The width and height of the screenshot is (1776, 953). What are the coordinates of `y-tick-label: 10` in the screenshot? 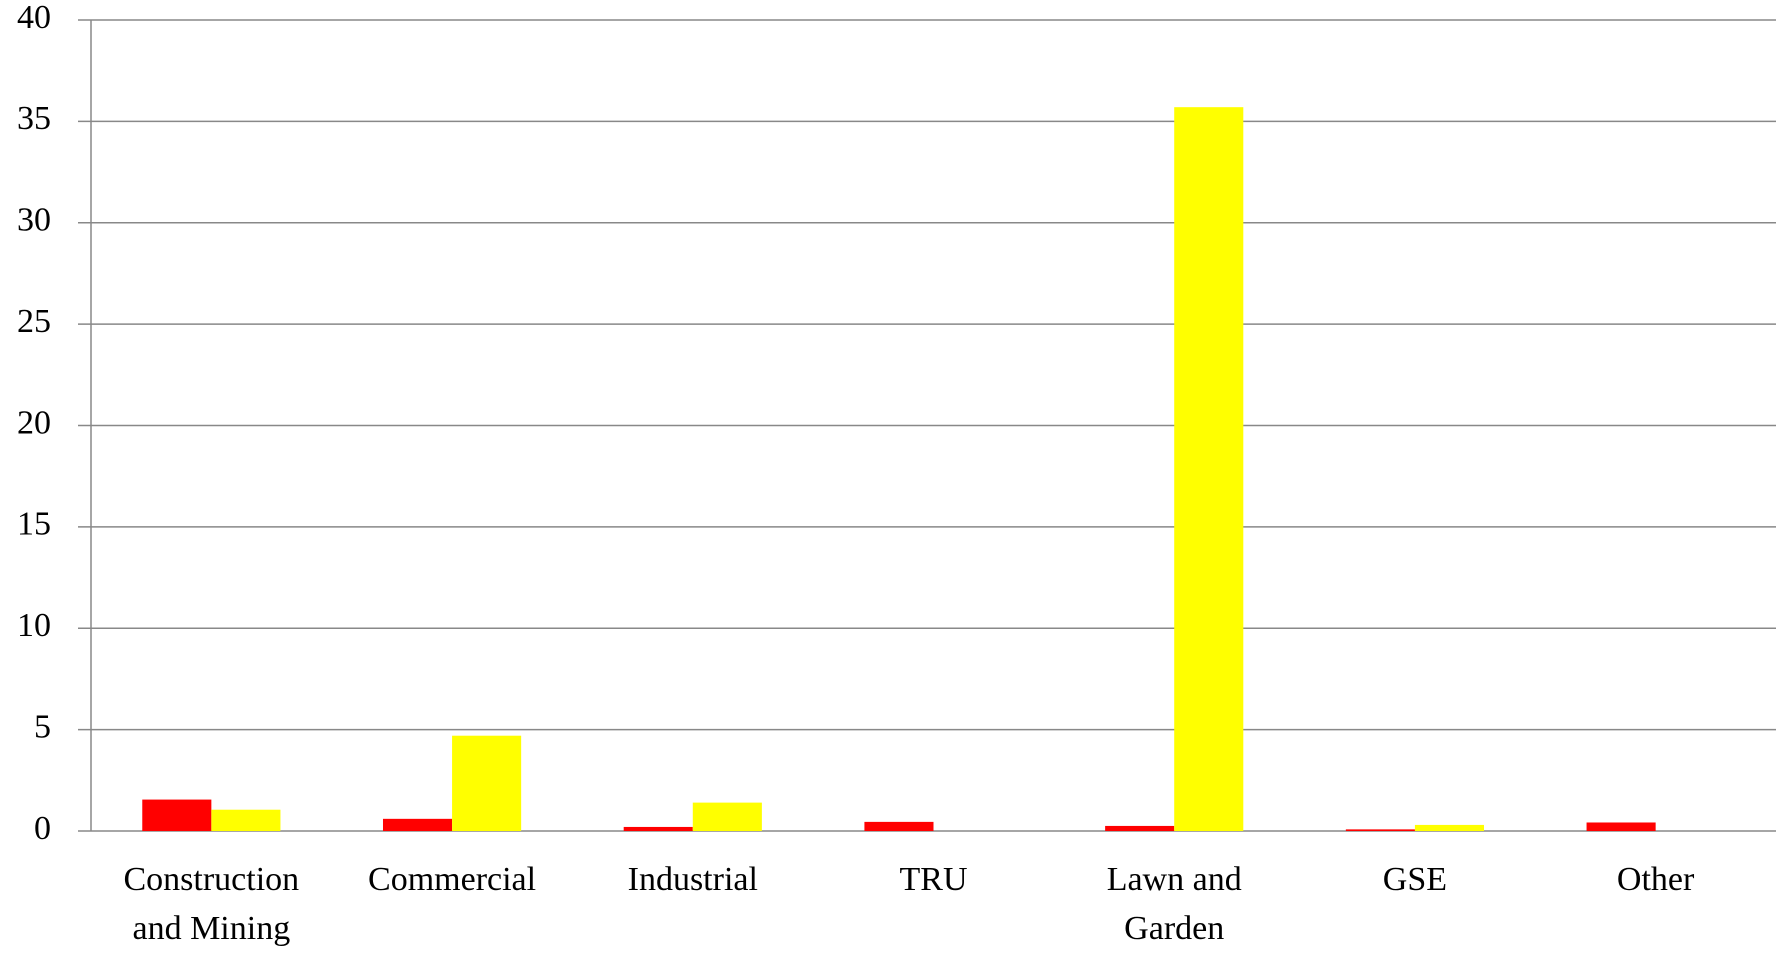 It's located at (34, 625).